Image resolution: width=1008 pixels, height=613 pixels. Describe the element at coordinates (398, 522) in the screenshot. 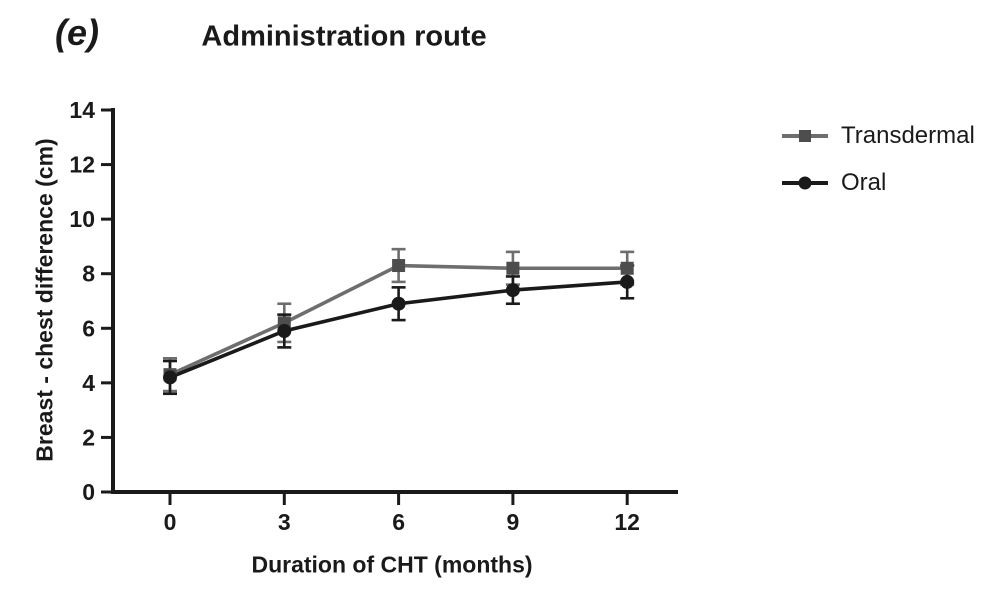

I see `x-tick-label: 6` at that location.